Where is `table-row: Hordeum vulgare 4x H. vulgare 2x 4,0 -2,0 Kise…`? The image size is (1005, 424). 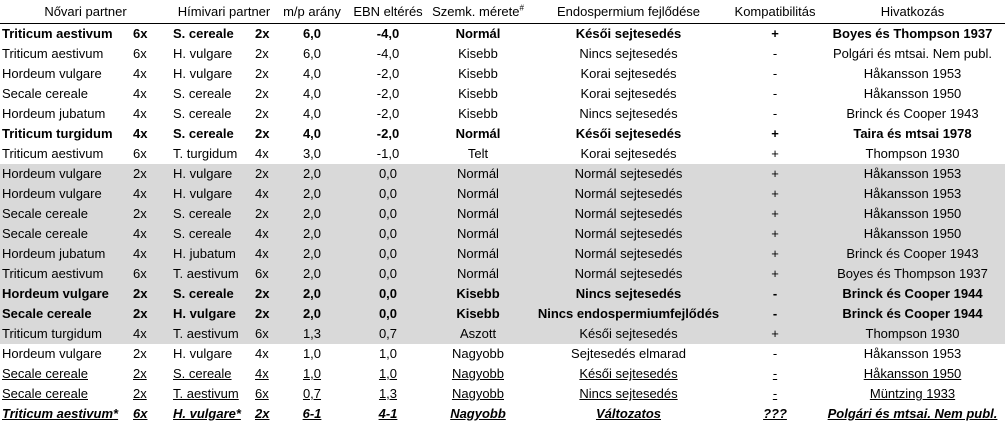 table-row: Hordeum vulgare 4x H. vulgare 2x 4,0 -2,0 Kise… is located at coordinates (502, 74).